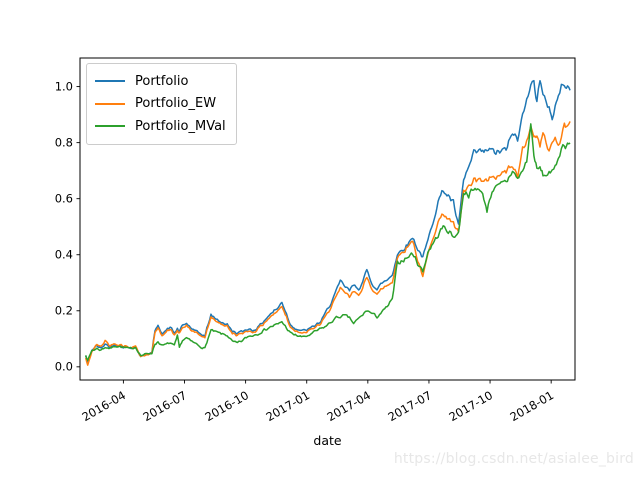 The image size is (640, 480). Describe the element at coordinates (513, 459) in the screenshot. I see `watermark-url: https://blog.csdn.net/asialee_bird` at that location.